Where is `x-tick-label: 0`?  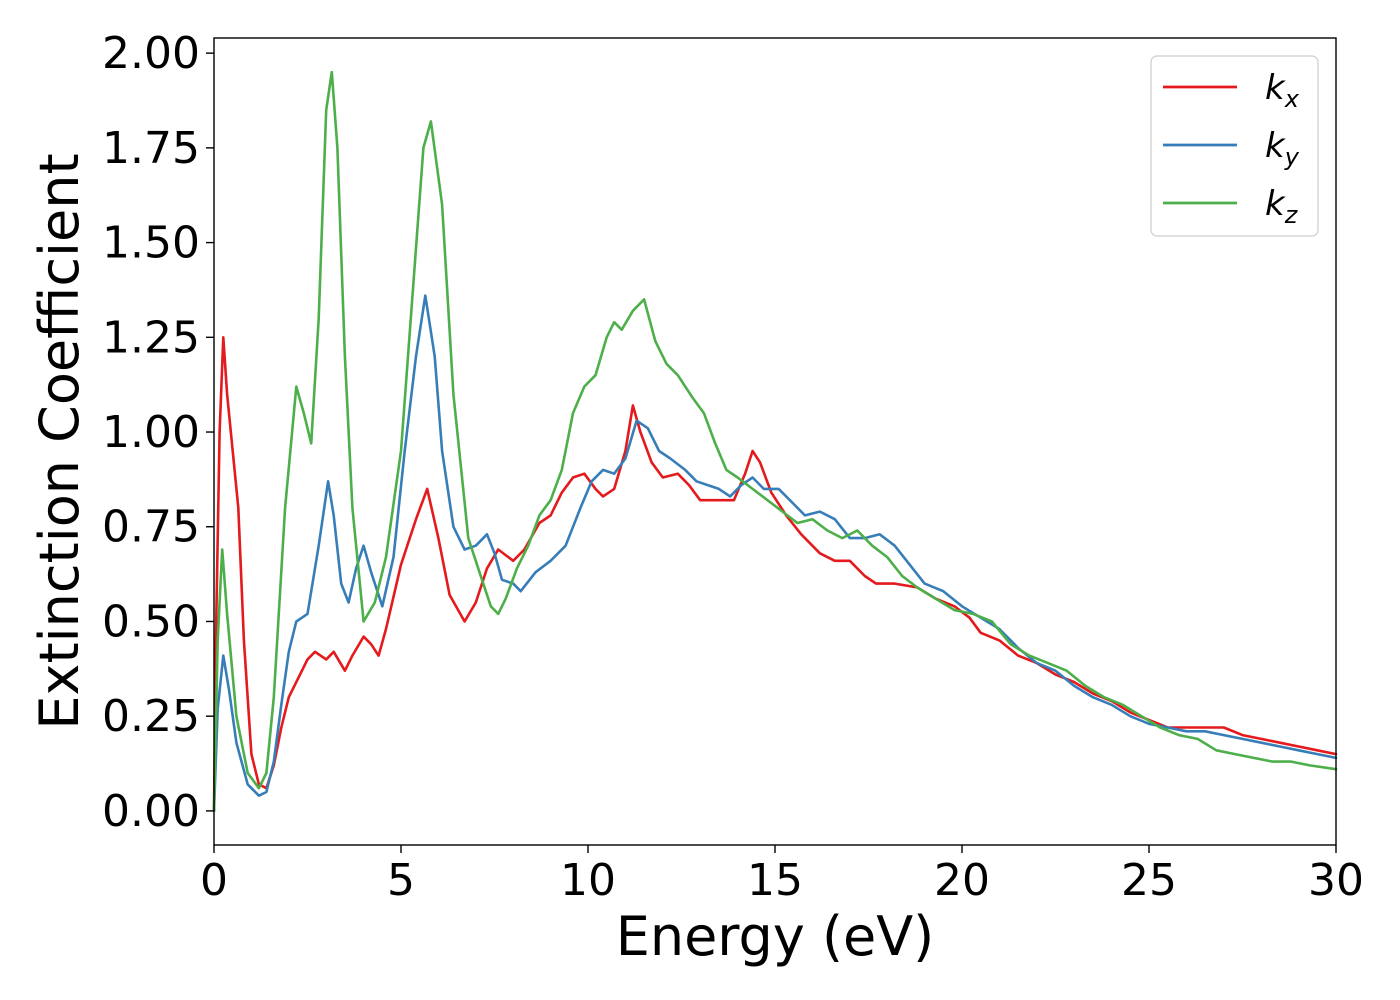 x-tick-label: 0 is located at coordinates (214, 880).